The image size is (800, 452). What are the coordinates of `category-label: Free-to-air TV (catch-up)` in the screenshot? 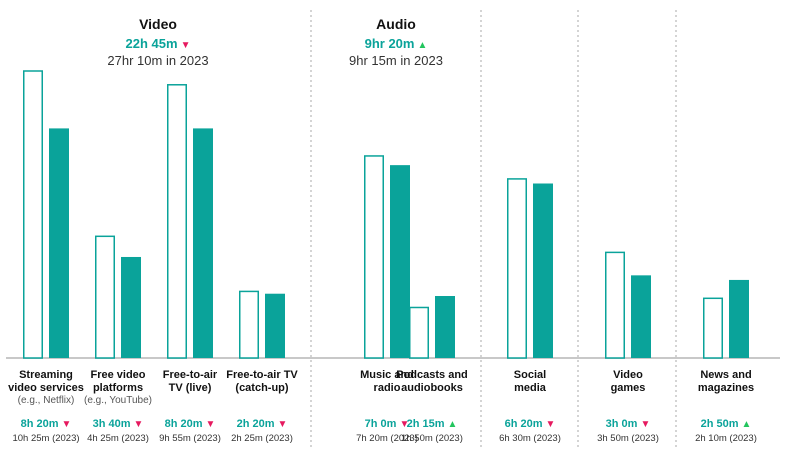 It's located at (262, 382).